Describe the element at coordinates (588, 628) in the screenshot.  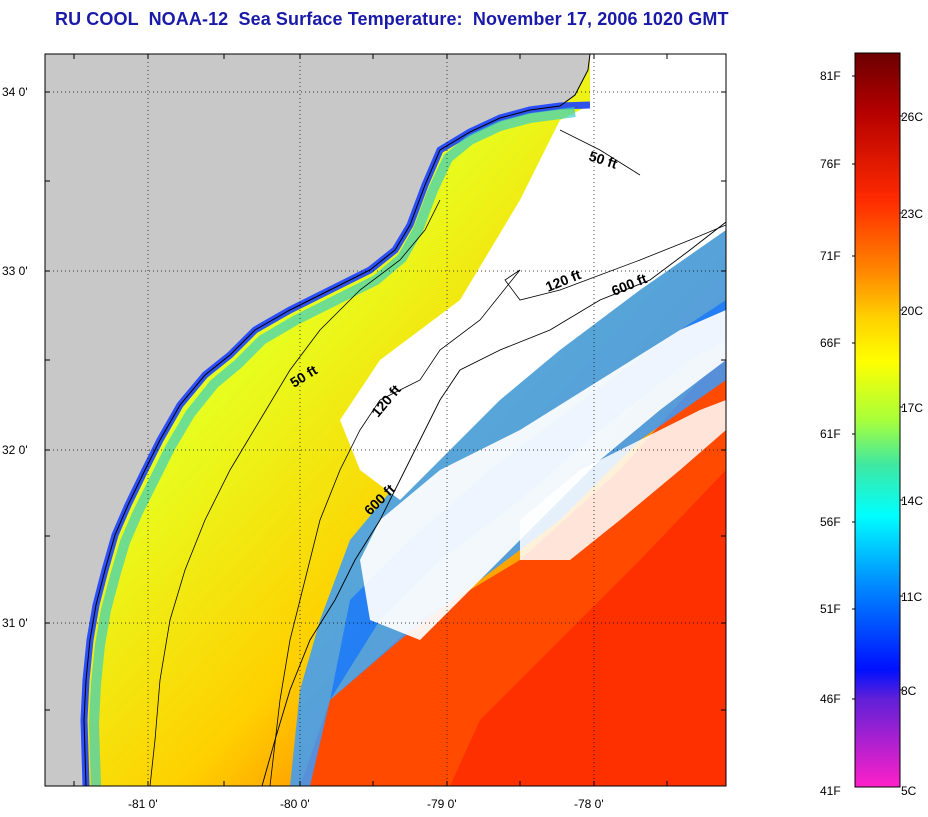
I see `warm-water-core` at that location.